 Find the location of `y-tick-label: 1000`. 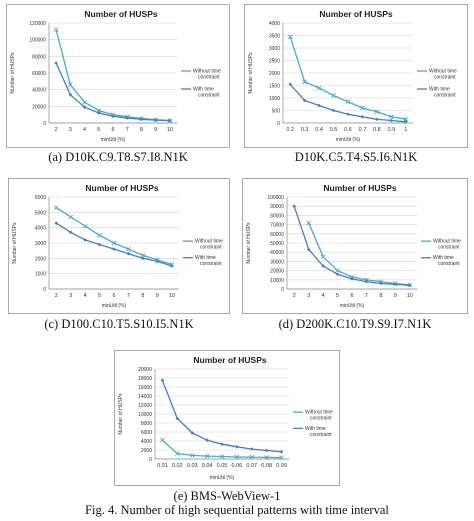

y-tick-label: 1000 is located at coordinates (40, 275).